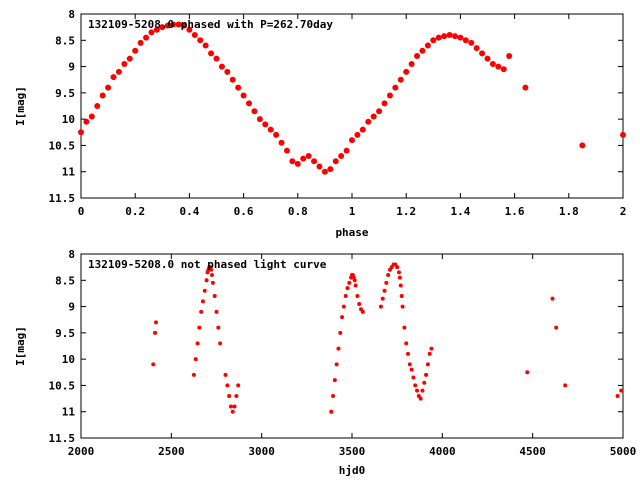  What do you see at coordinates (352, 470) in the screenshot?
I see `unphased-x-axis-label: hjd0` at bounding box center [352, 470].